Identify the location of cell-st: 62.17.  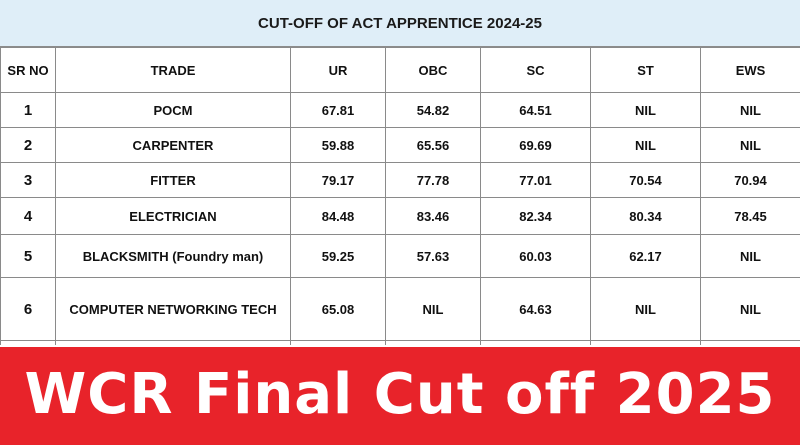
(645, 256).